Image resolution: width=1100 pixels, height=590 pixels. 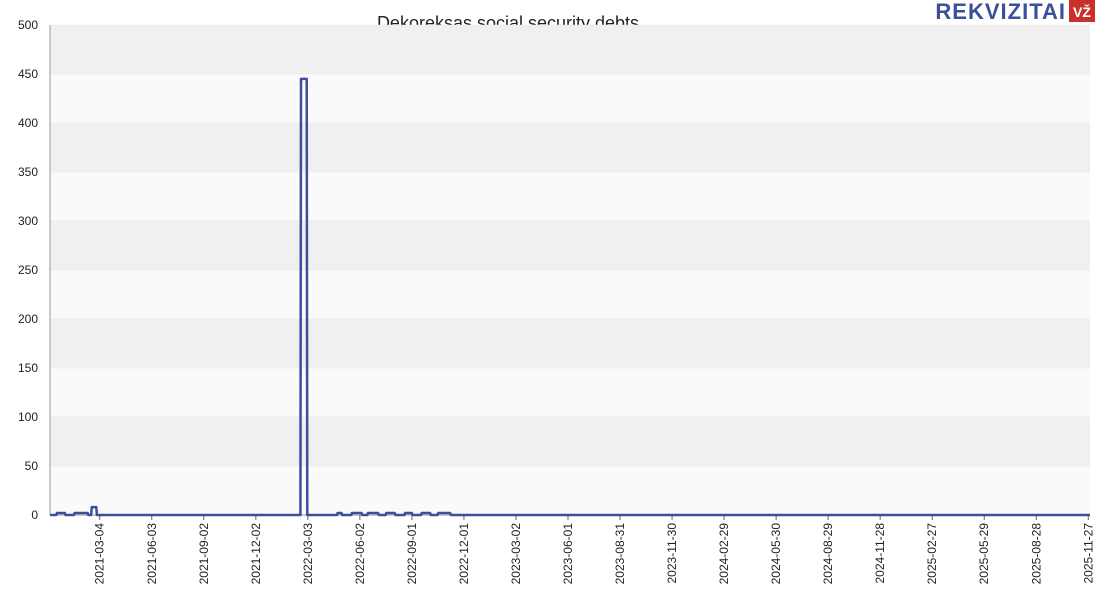 What do you see at coordinates (308, 554) in the screenshot?
I see `x-tick-label: 2022-03-03` at bounding box center [308, 554].